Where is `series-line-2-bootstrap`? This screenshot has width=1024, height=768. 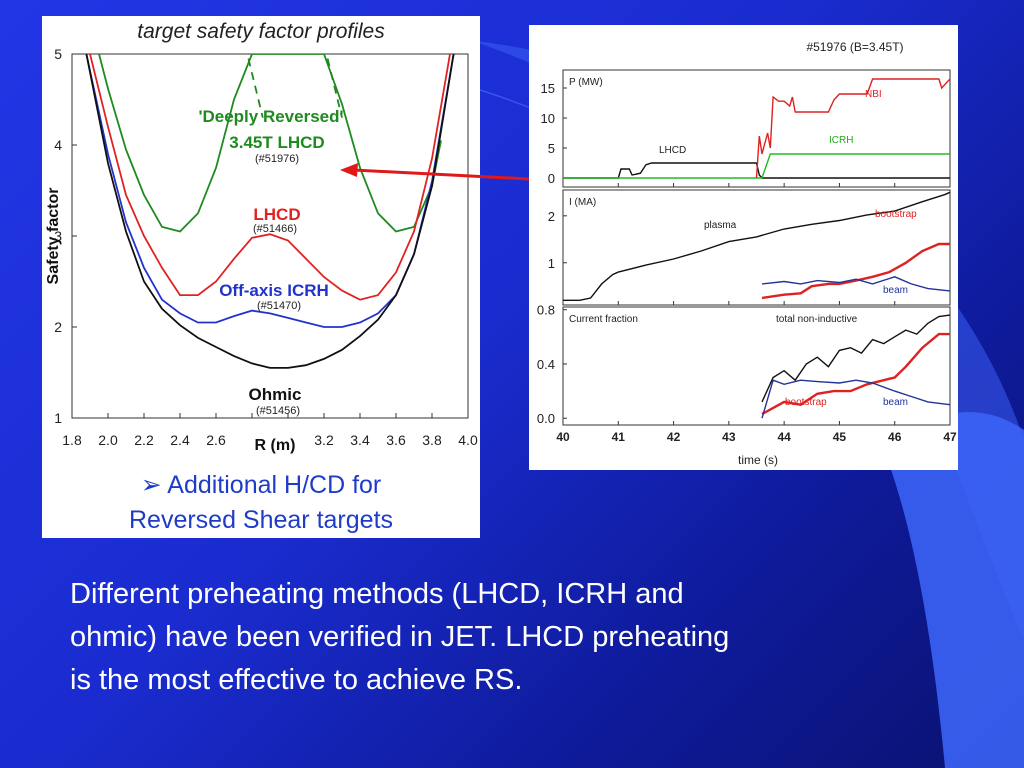
series-line-2-bootstrap is located at coordinates (855, 374).